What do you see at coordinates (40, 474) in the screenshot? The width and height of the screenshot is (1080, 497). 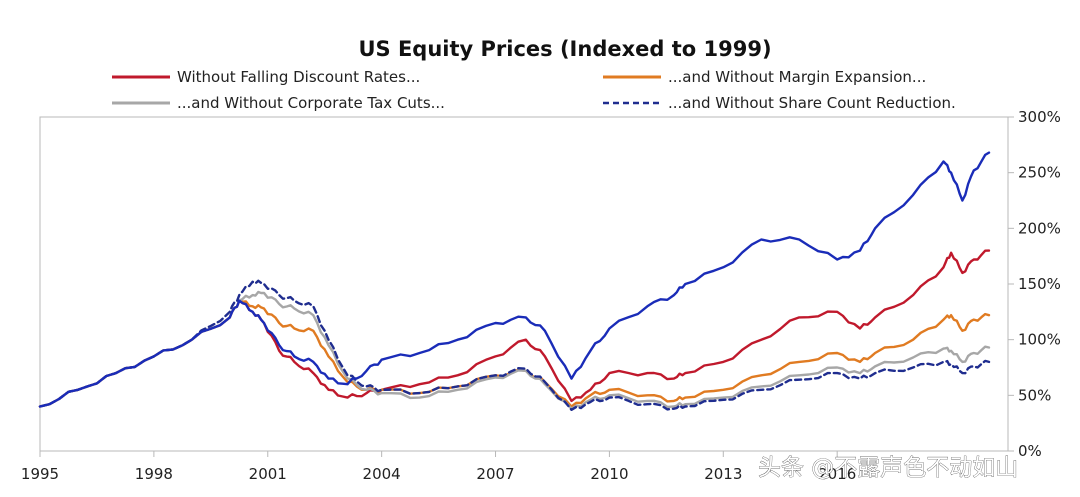 I see `x-tick-label-1995: 1995` at bounding box center [40, 474].